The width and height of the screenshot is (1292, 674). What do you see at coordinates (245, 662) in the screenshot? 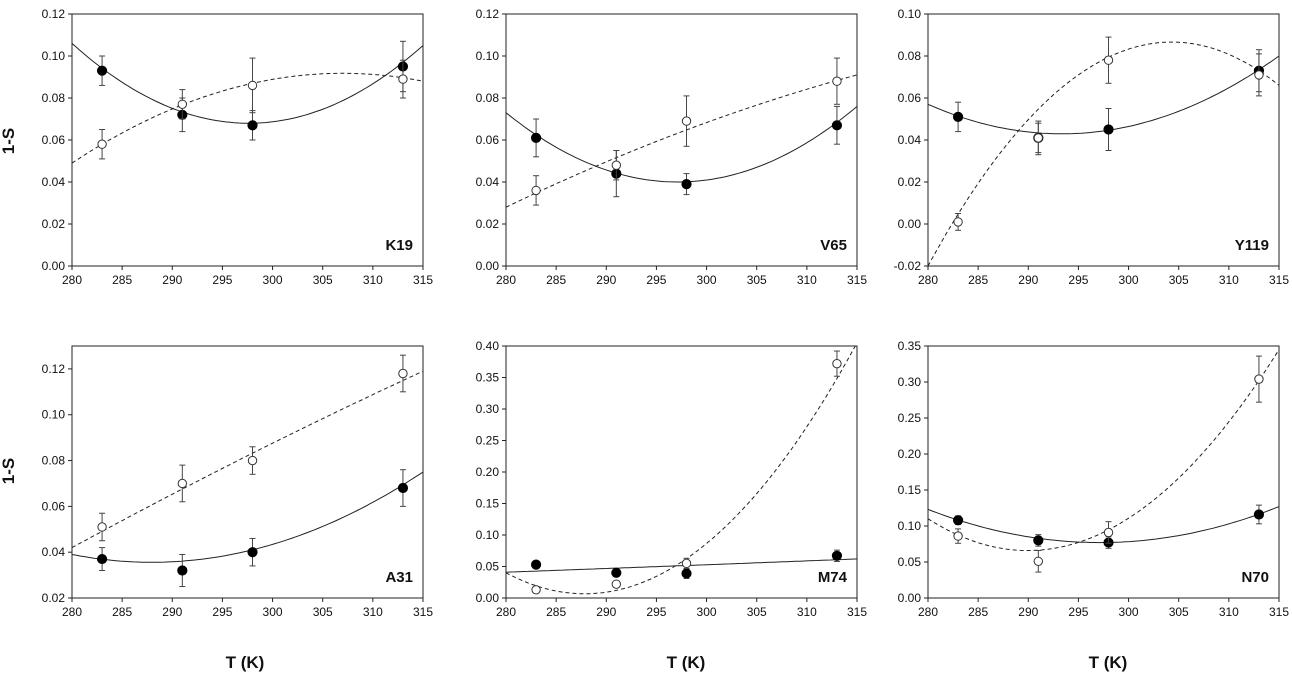
I see `x-axis-label-left: T (K)` at bounding box center [245, 662].